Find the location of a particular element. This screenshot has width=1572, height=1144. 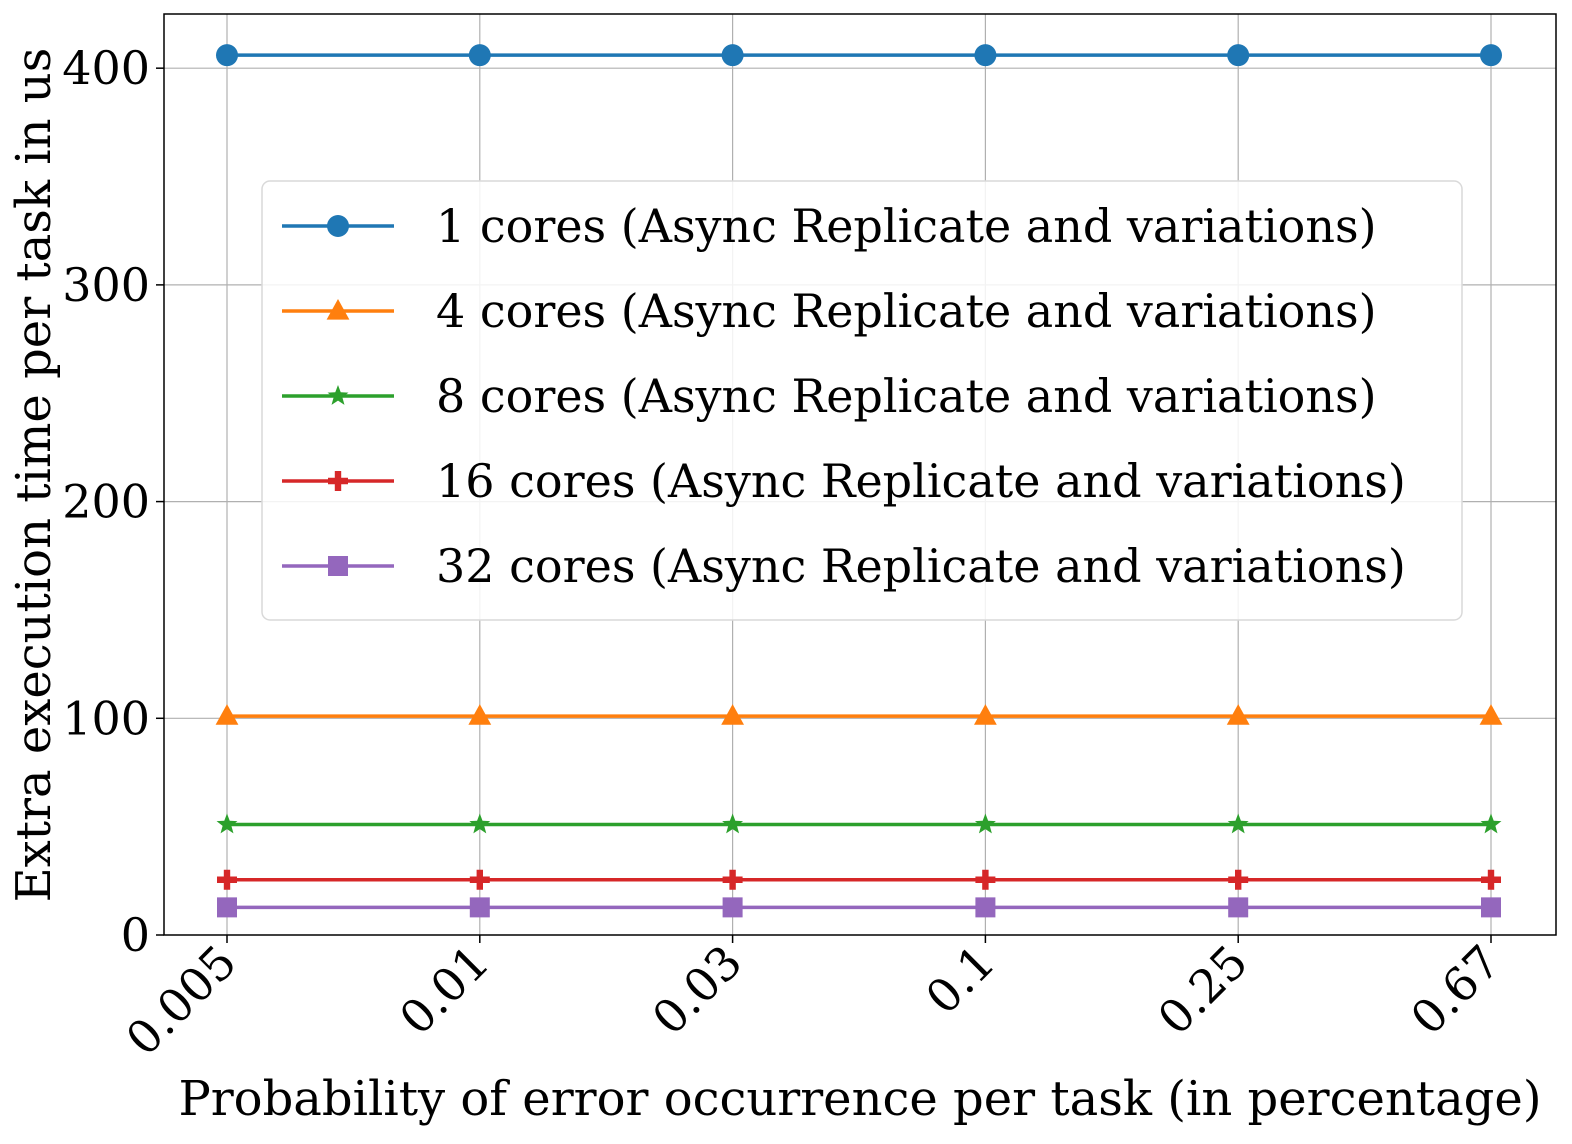

y-tick-label: 100 is located at coordinates (106, 718).